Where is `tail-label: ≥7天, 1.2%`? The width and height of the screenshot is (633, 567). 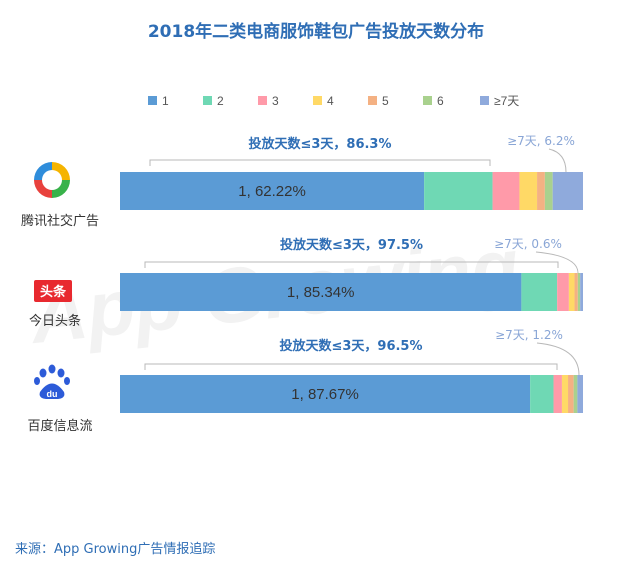 tail-label: ≥7天, 1.2% is located at coordinates (529, 335).